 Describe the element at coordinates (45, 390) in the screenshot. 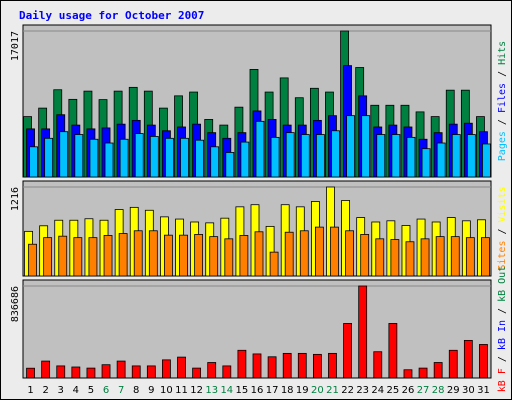

I see `x-tick-day-2: 2` at that location.